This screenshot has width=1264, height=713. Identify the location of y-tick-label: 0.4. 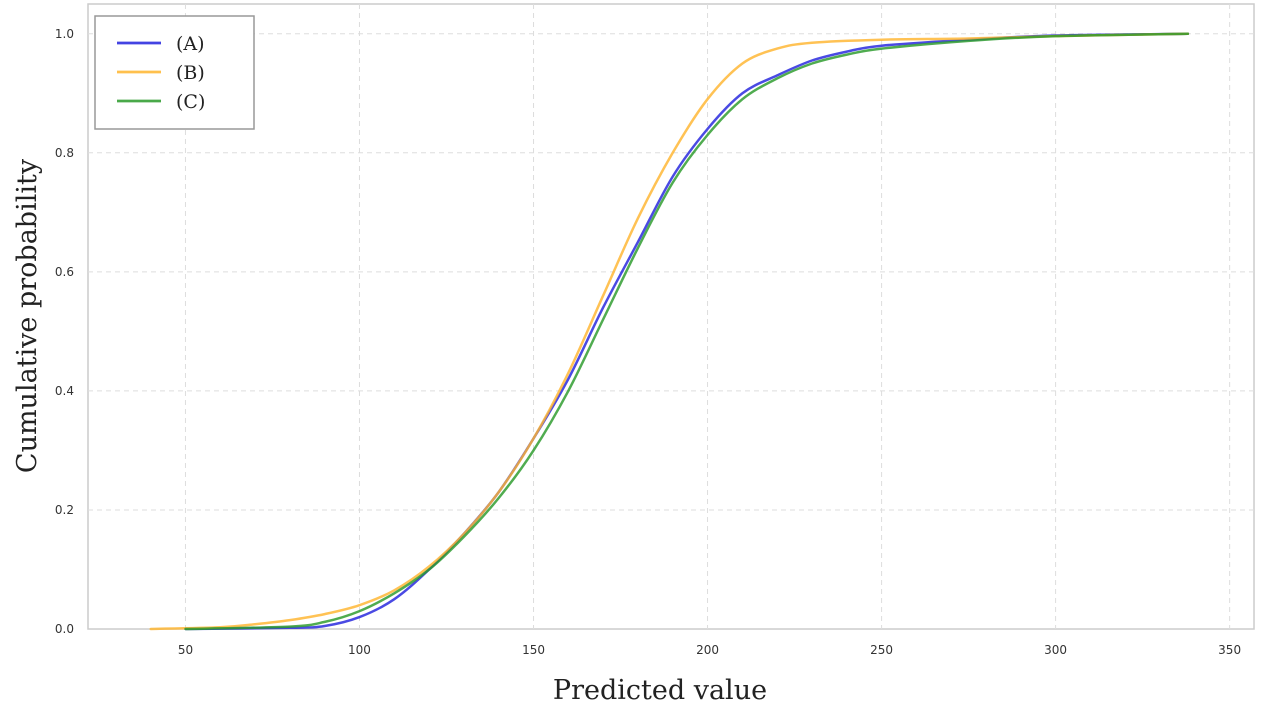
(64, 391).